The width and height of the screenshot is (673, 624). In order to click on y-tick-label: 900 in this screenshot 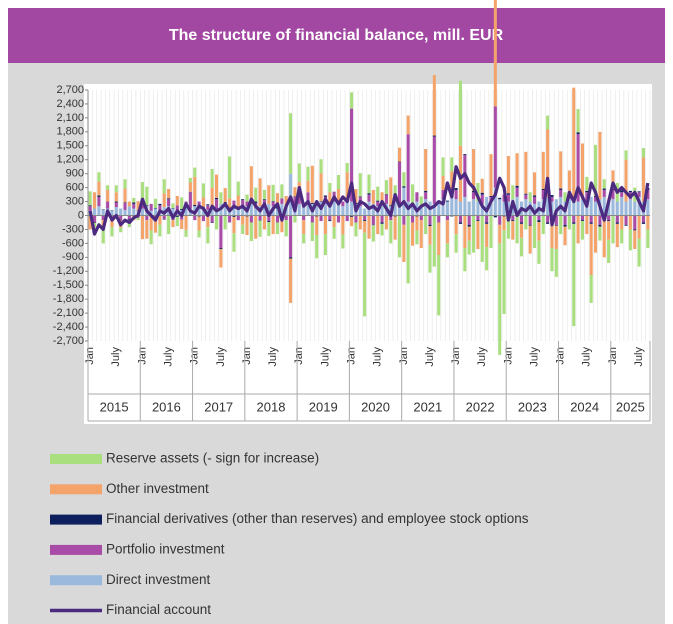, I will do `click(75, 174)`.